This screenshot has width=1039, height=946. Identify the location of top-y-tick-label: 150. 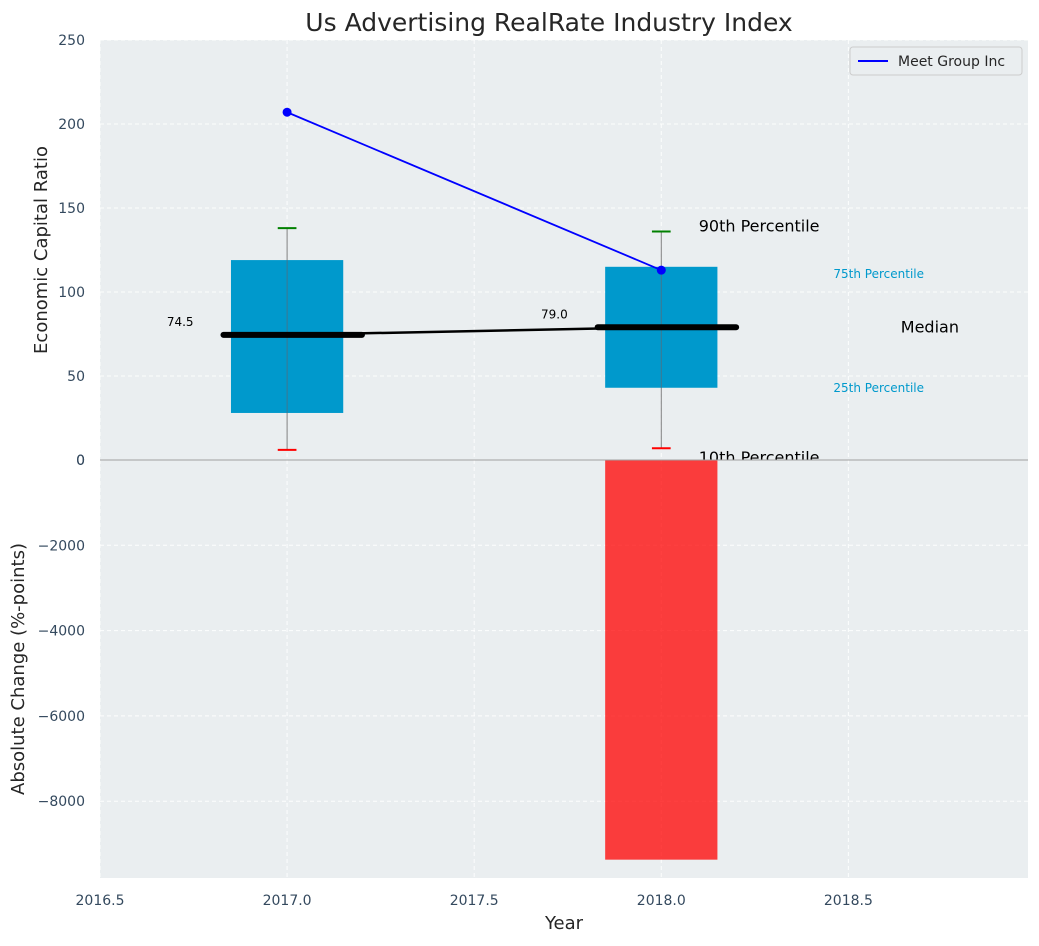
(71, 209).